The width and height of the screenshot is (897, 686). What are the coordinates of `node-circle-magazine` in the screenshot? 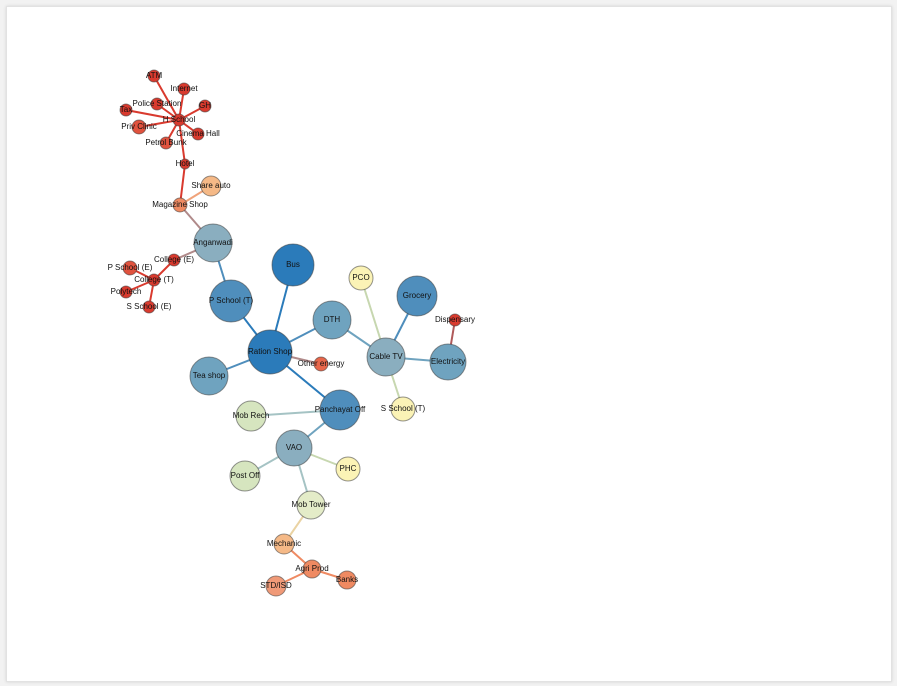 It's located at (180, 205).